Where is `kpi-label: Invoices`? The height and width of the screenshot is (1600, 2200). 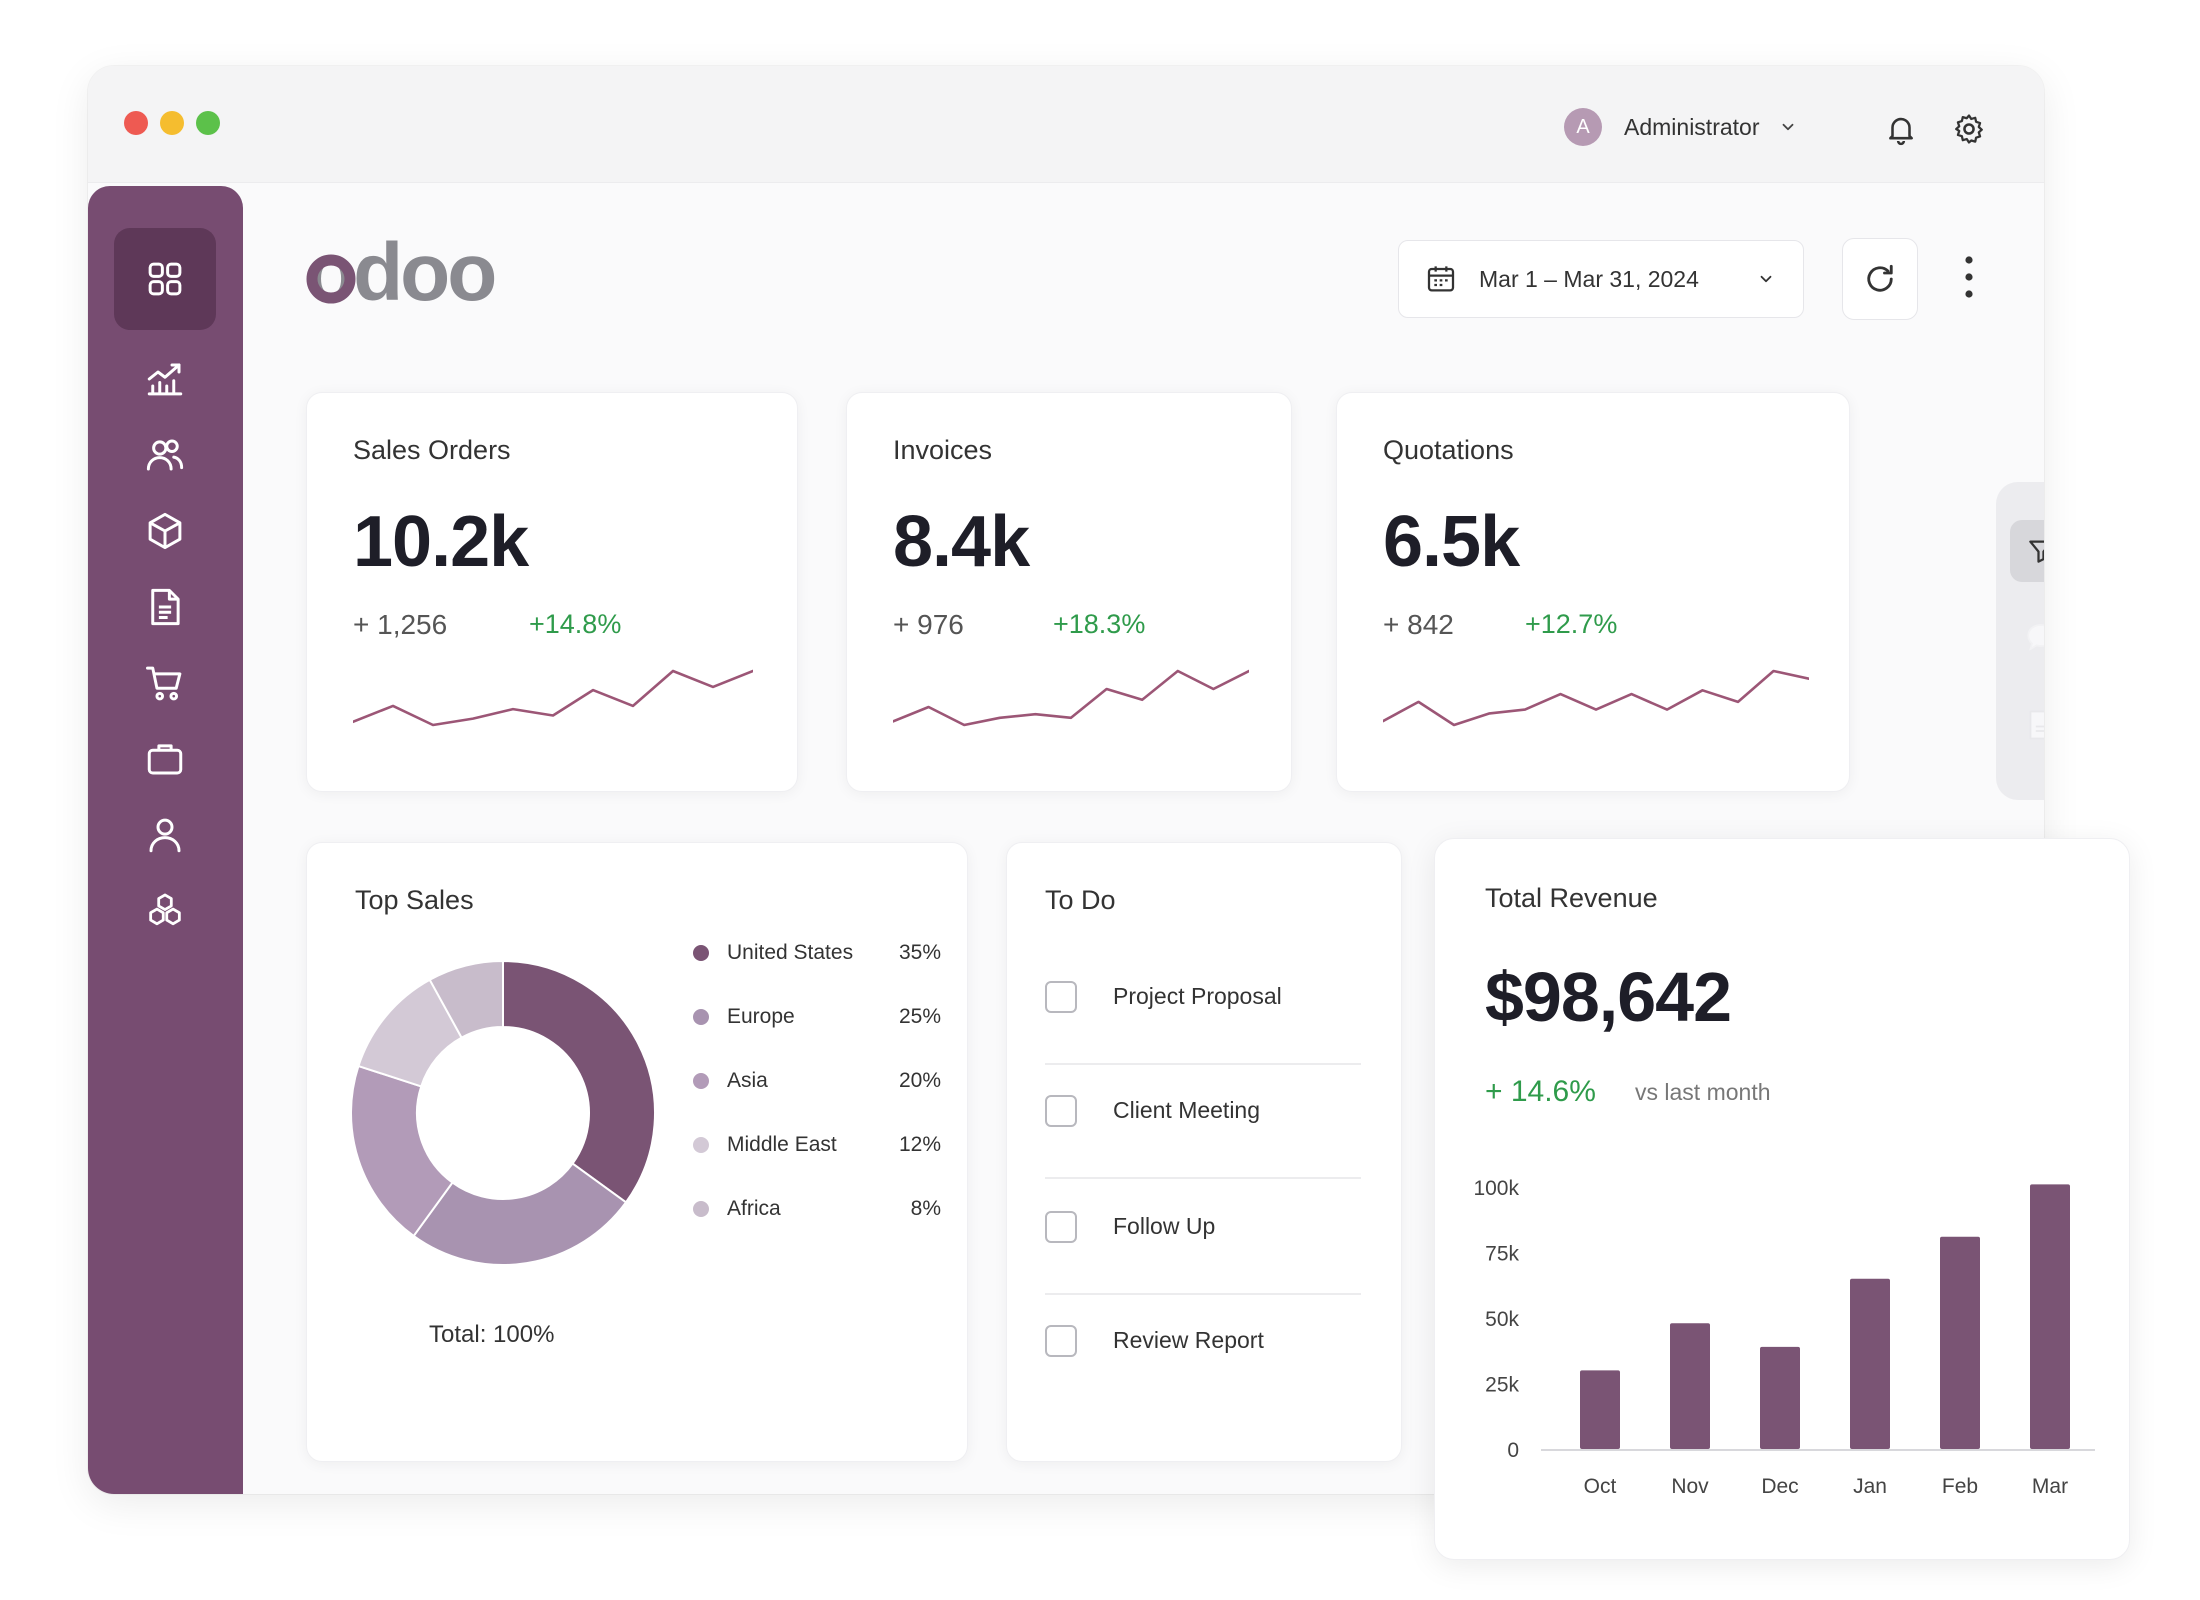
kpi-label: Invoices is located at coordinates (943, 450).